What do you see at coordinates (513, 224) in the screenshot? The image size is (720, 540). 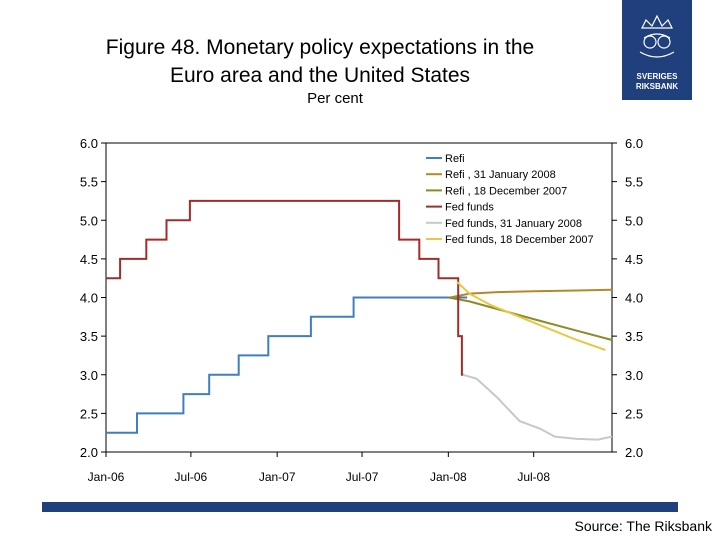 I see `legend-label-5: Fed funds, 31 January 2008` at bounding box center [513, 224].